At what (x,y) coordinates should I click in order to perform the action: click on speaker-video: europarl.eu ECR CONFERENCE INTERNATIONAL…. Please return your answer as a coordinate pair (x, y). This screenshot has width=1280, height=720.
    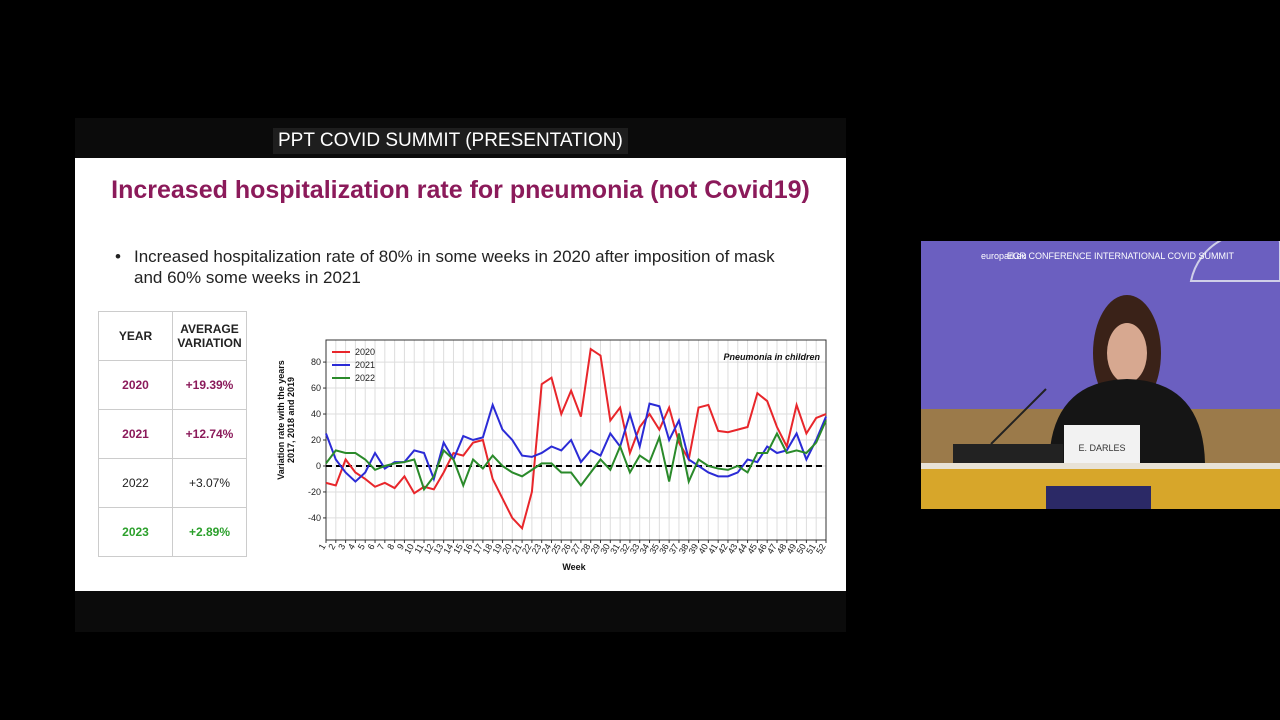
    Looking at the image, I should click on (1100, 375).